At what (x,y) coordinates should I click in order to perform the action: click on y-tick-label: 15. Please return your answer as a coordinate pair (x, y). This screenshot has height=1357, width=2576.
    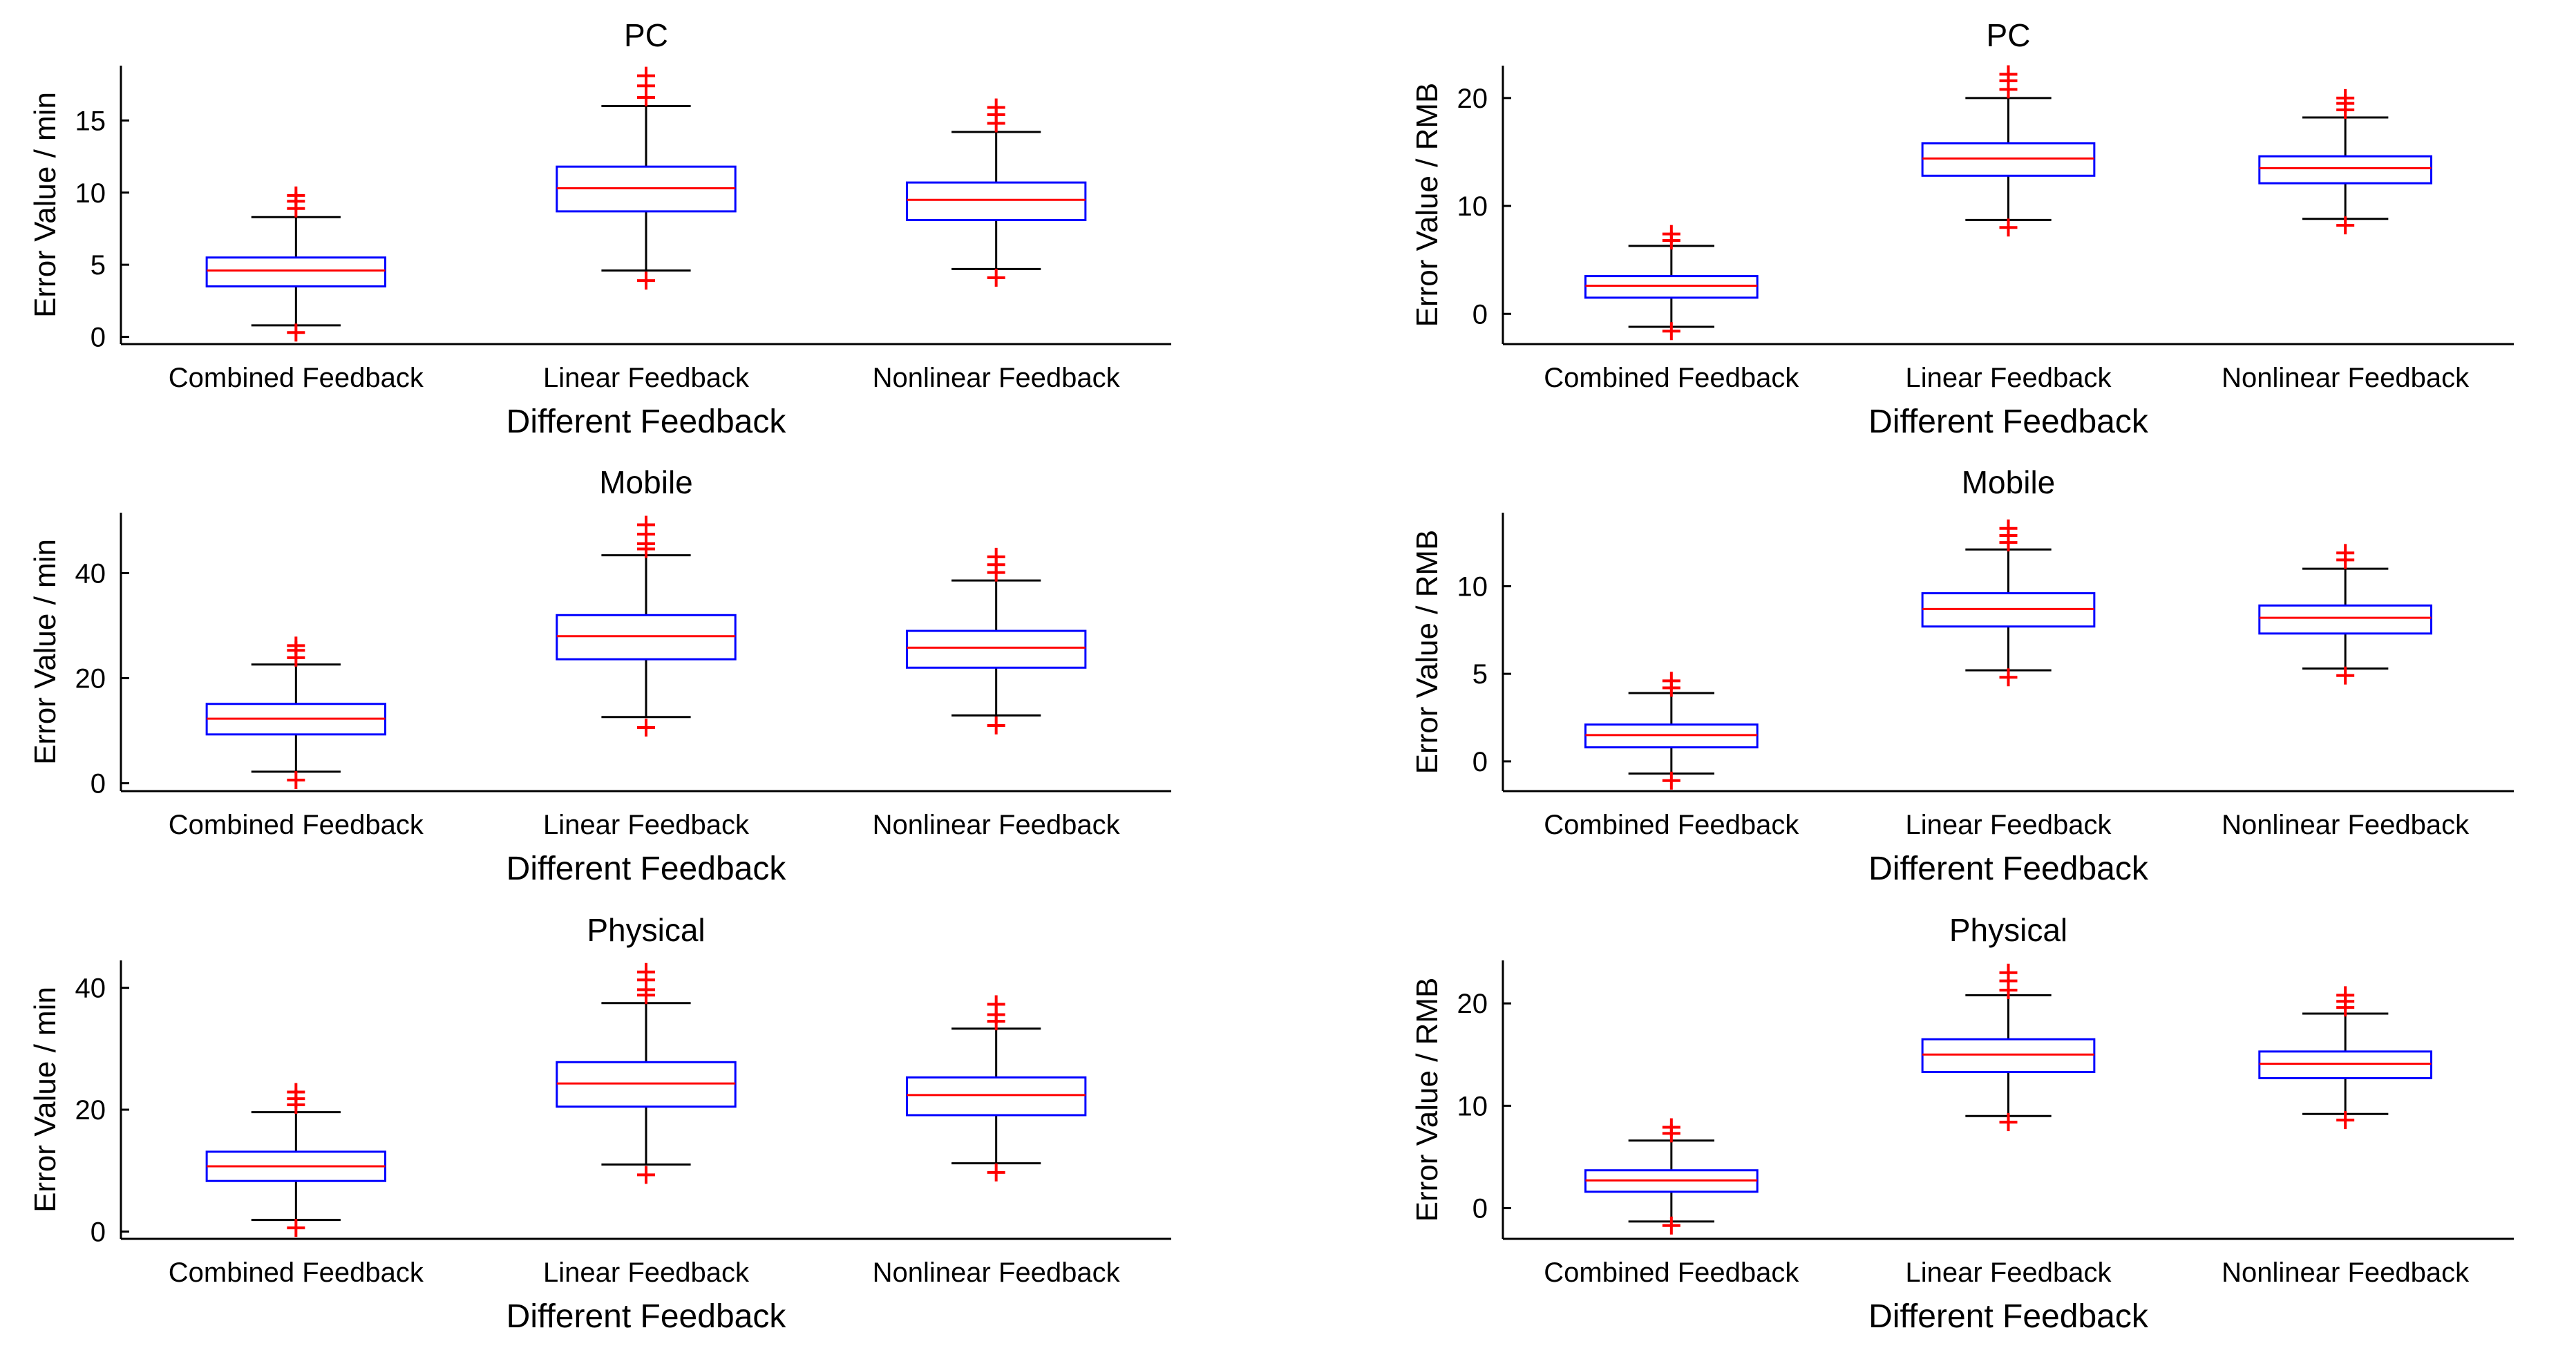
    Looking at the image, I should click on (90, 121).